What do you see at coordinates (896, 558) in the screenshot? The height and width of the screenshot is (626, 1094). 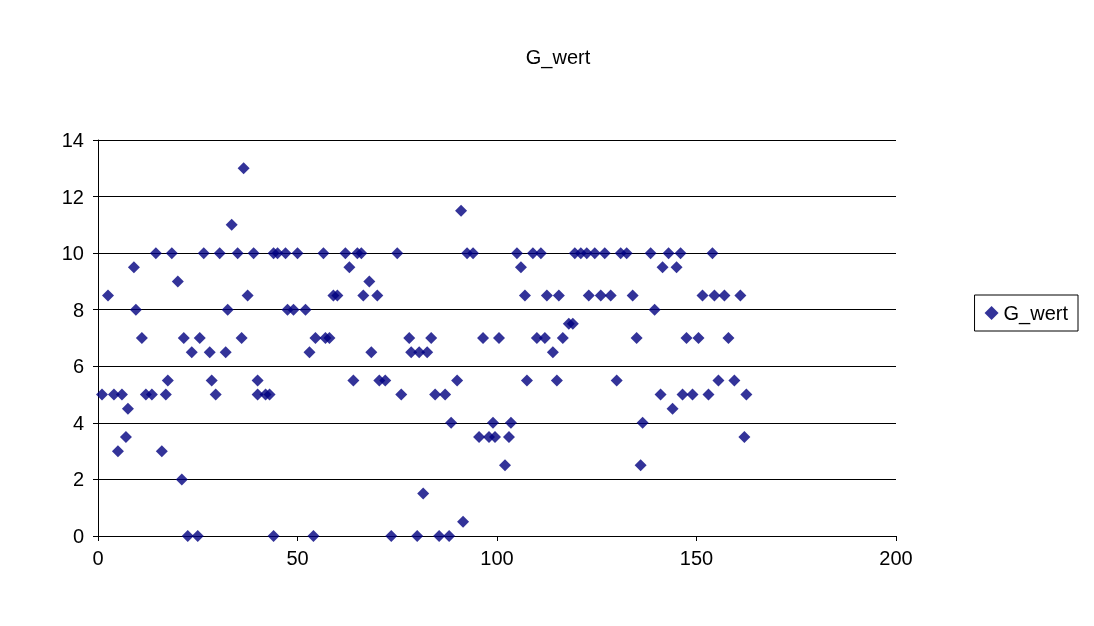 I see `x-tick-label: 200` at bounding box center [896, 558].